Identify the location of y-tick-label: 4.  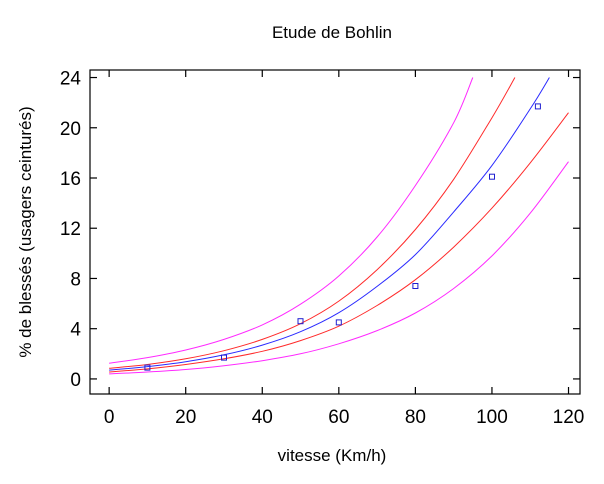
(75, 330).